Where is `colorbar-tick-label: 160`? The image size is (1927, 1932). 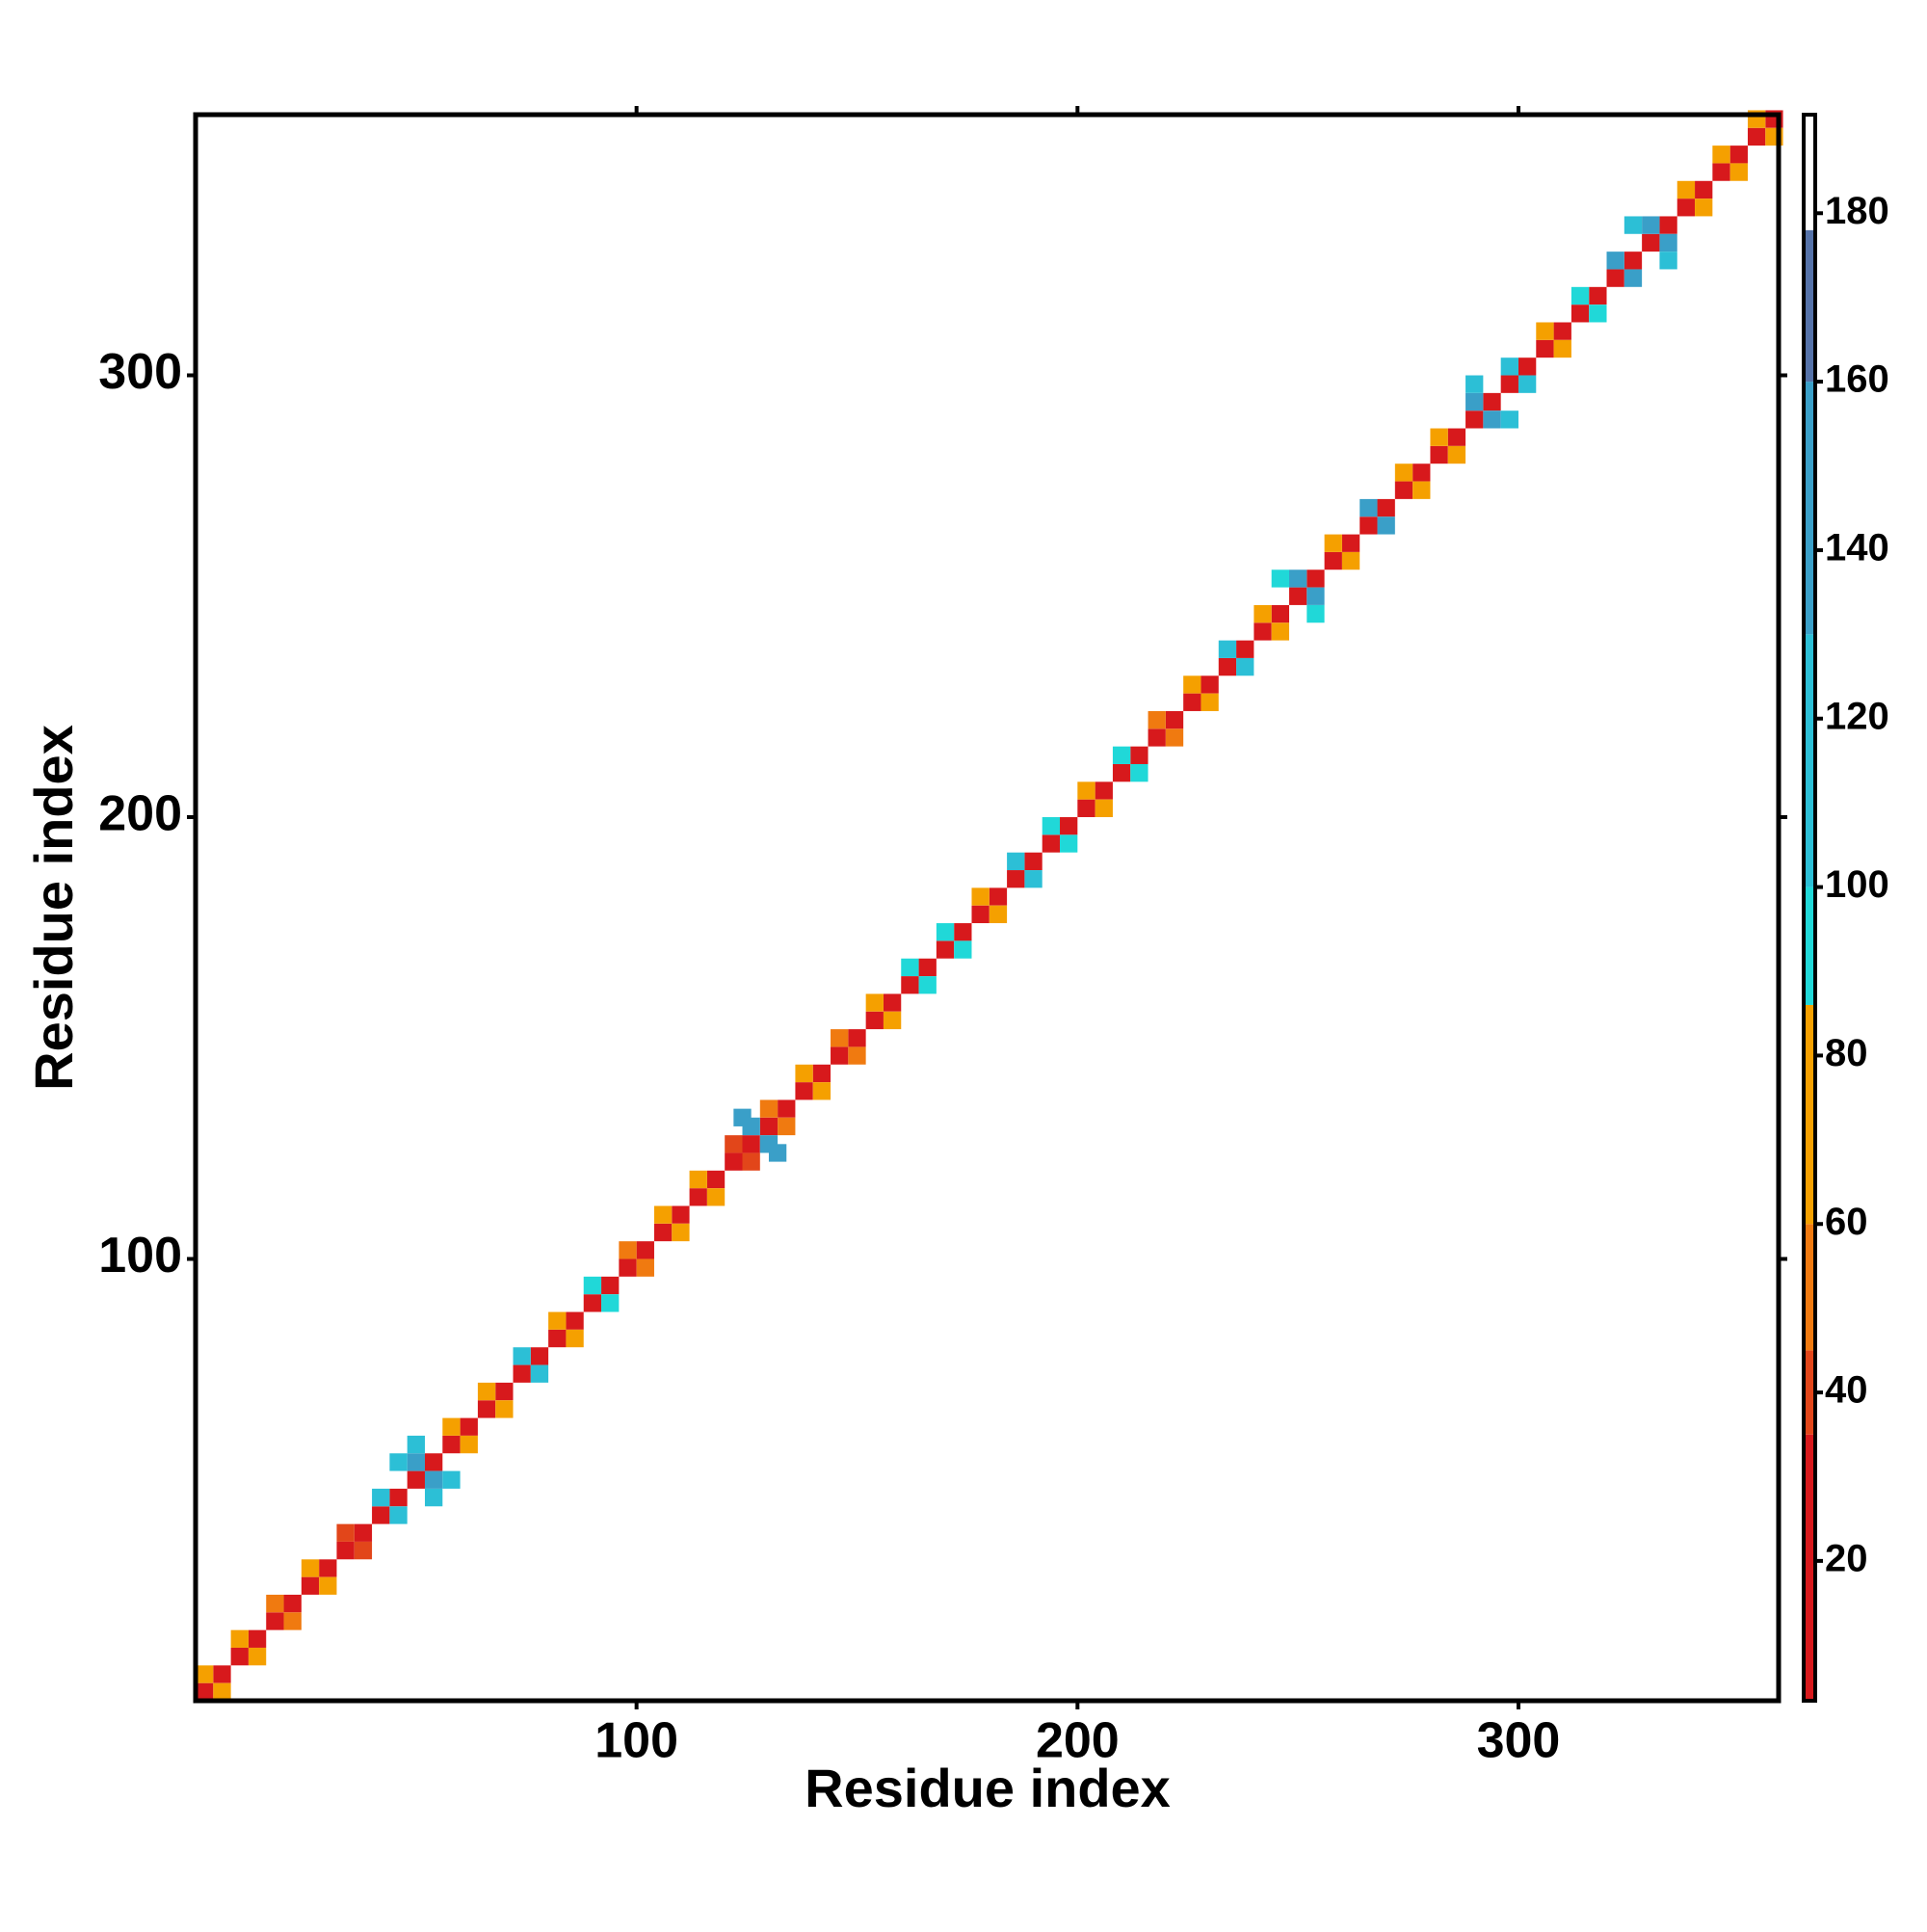
colorbar-tick-label: 160 is located at coordinates (1857, 379).